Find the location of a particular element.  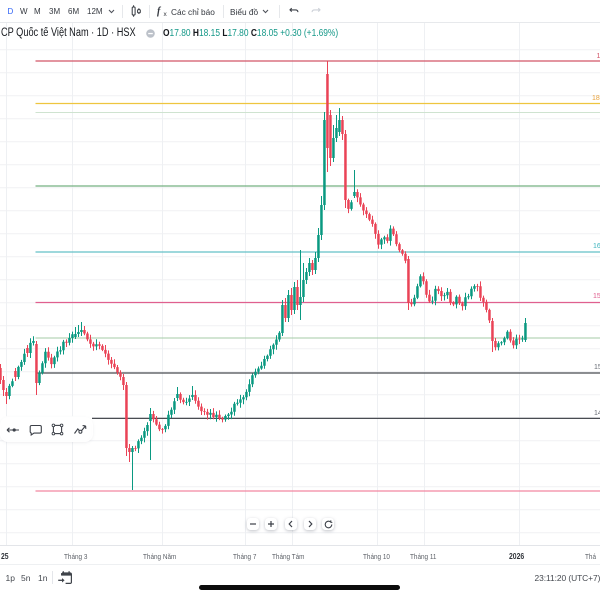

svg-text: 15.2 is located at coordinates (597, 367).